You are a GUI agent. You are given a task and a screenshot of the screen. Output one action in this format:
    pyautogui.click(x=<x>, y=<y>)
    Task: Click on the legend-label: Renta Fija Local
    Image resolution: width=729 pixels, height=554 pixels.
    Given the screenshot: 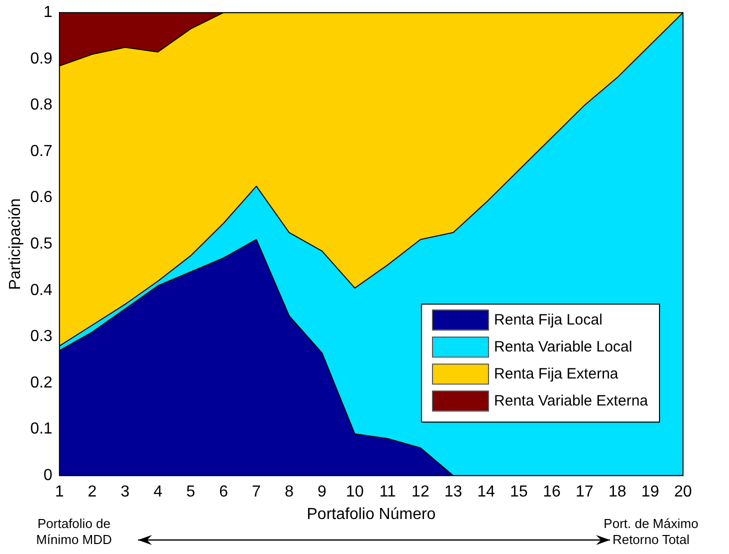 What is the action you would take?
    pyautogui.click(x=548, y=320)
    